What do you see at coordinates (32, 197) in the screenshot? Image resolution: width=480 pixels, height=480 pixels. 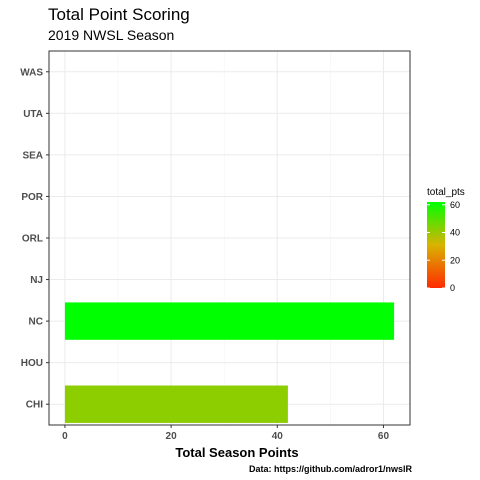 I see `y-tick-label: POR` at bounding box center [32, 197].